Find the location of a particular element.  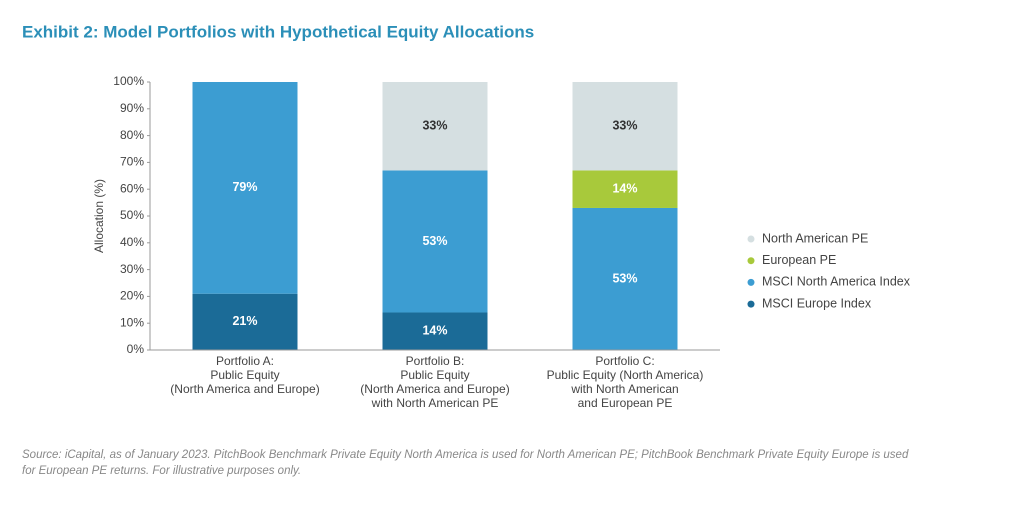

data-label: 21% is located at coordinates (244, 321).